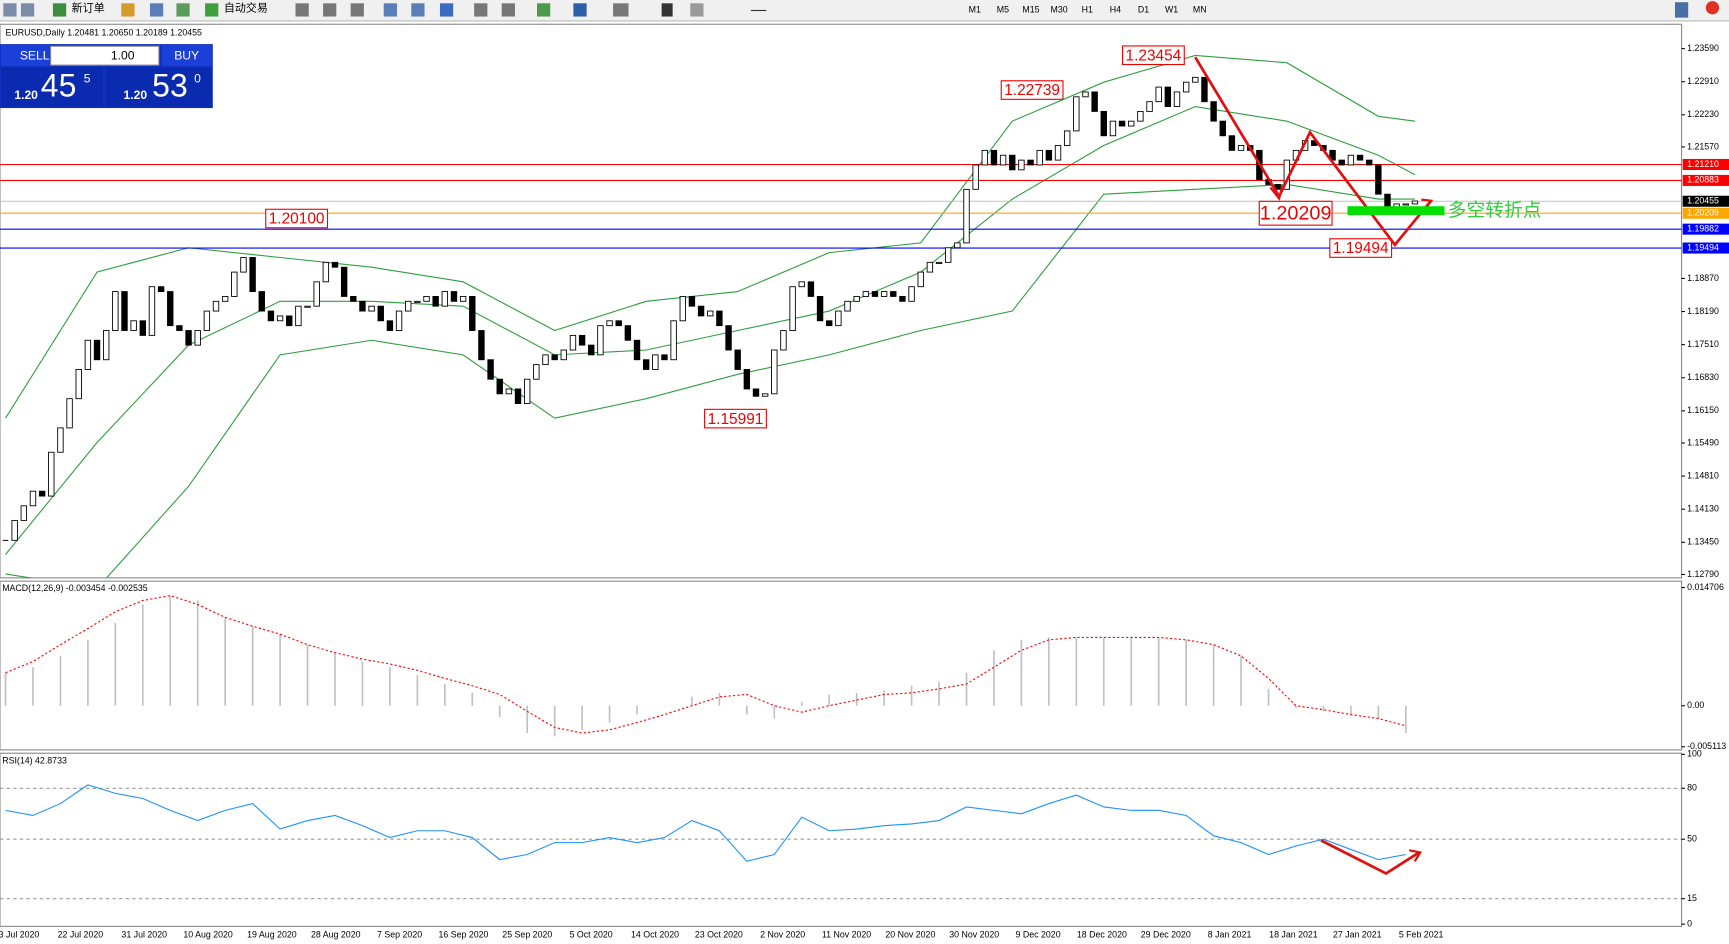  I want to click on lot-input, so click(105, 55).